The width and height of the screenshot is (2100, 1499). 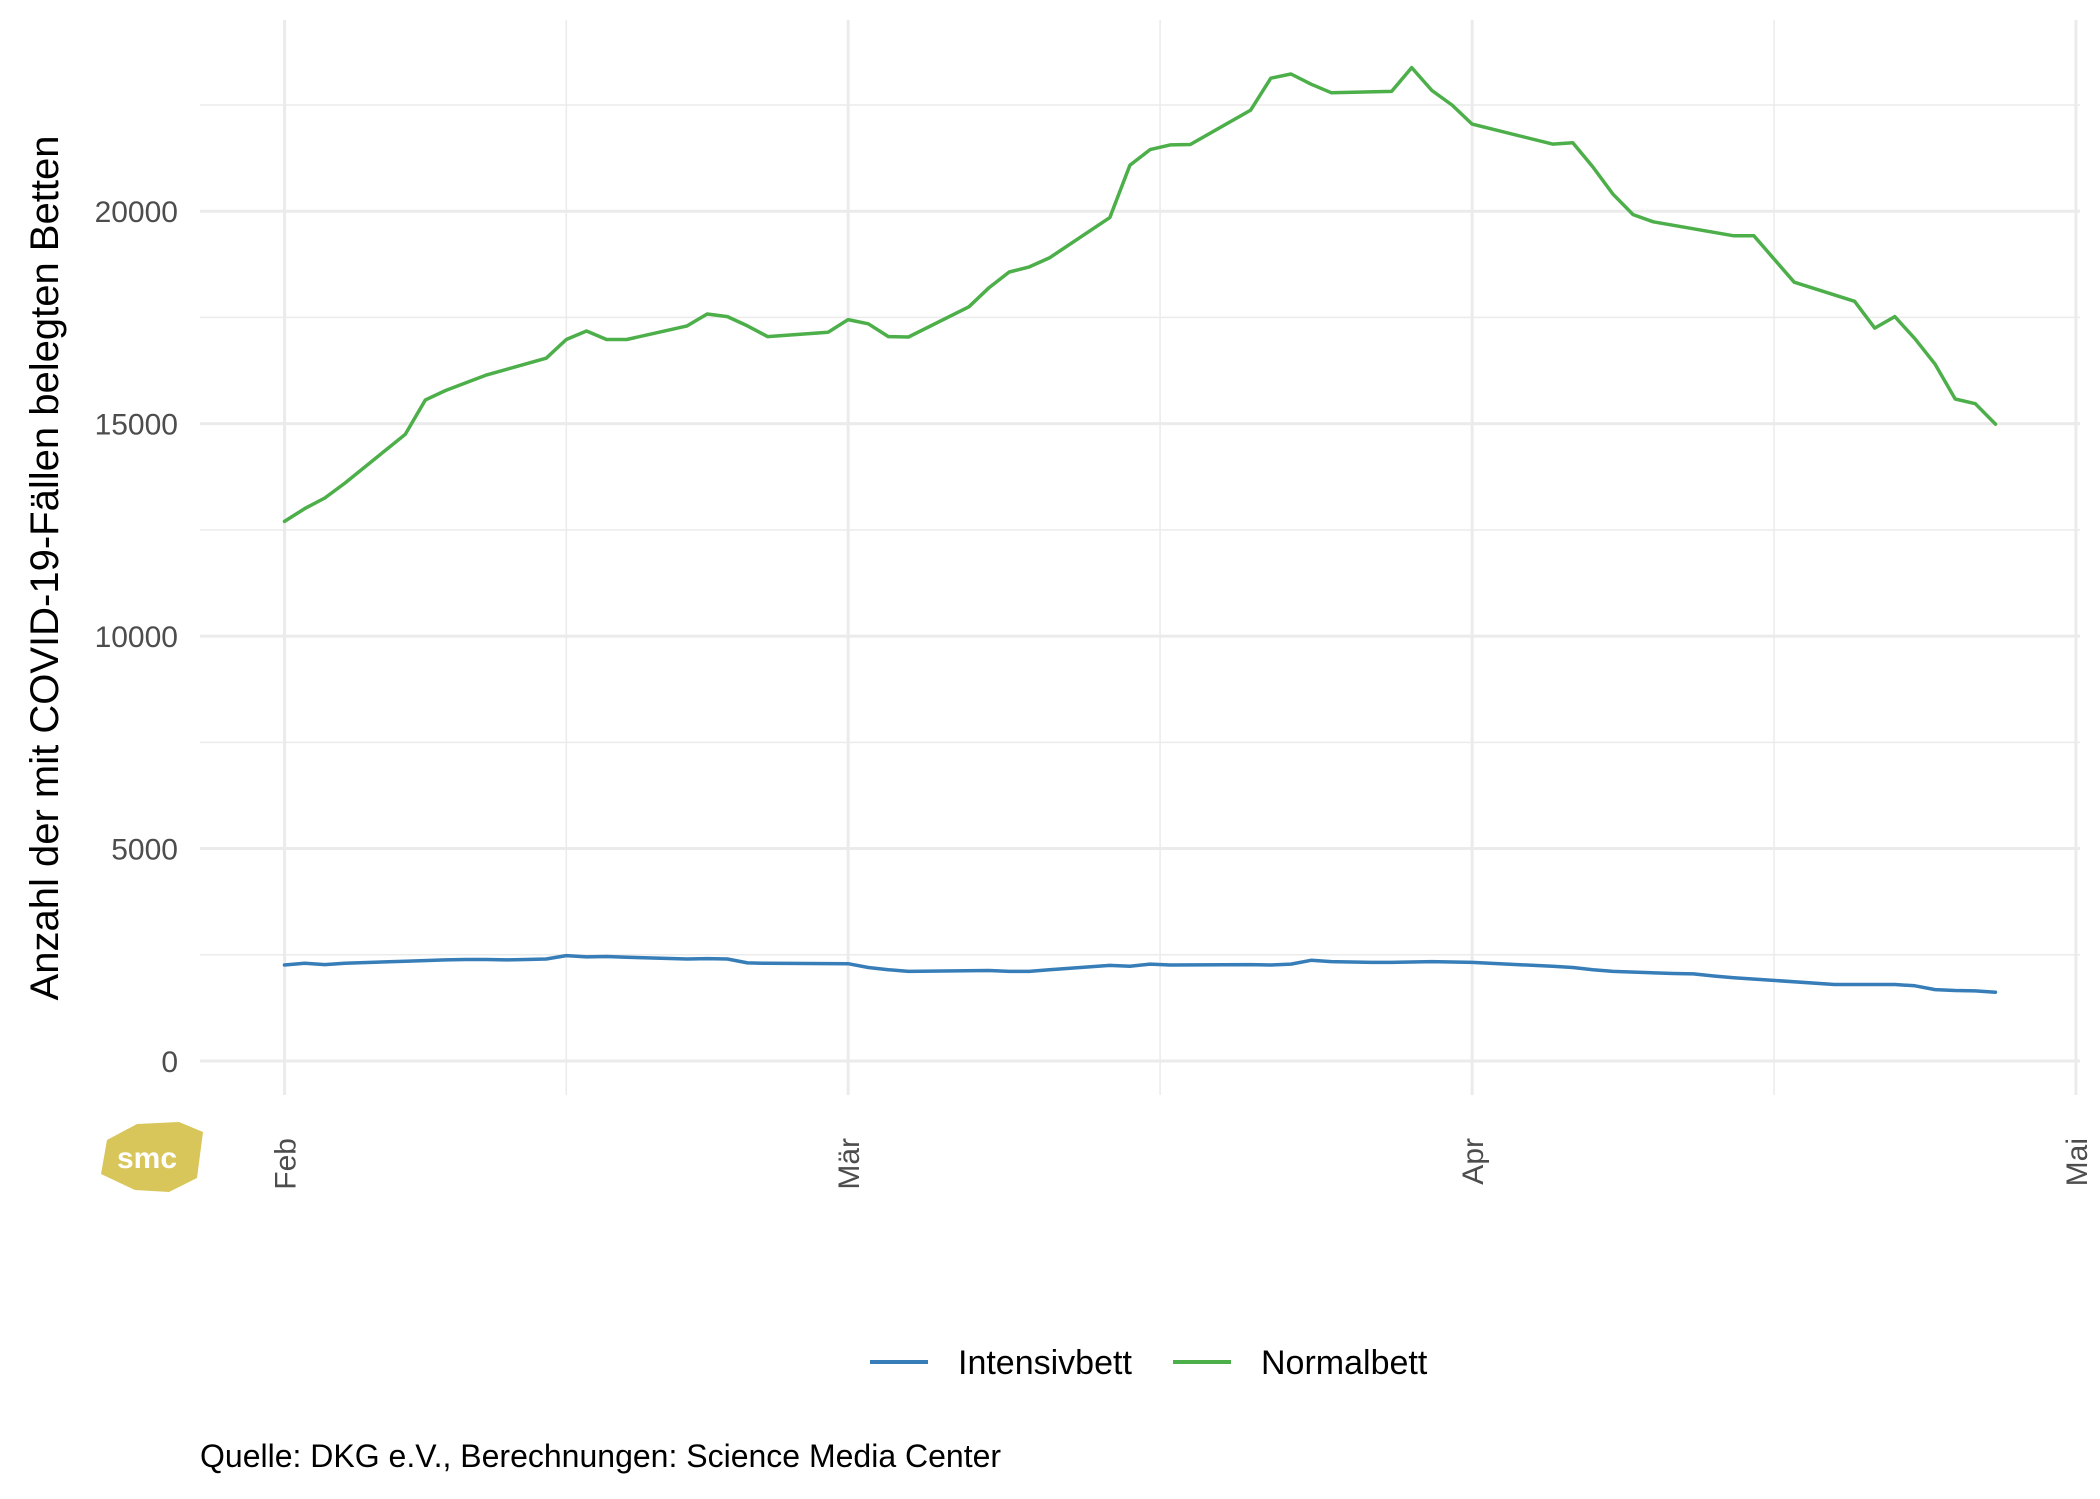 I want to click on x-tick-label: Mär, so click(x=849, y=1164).